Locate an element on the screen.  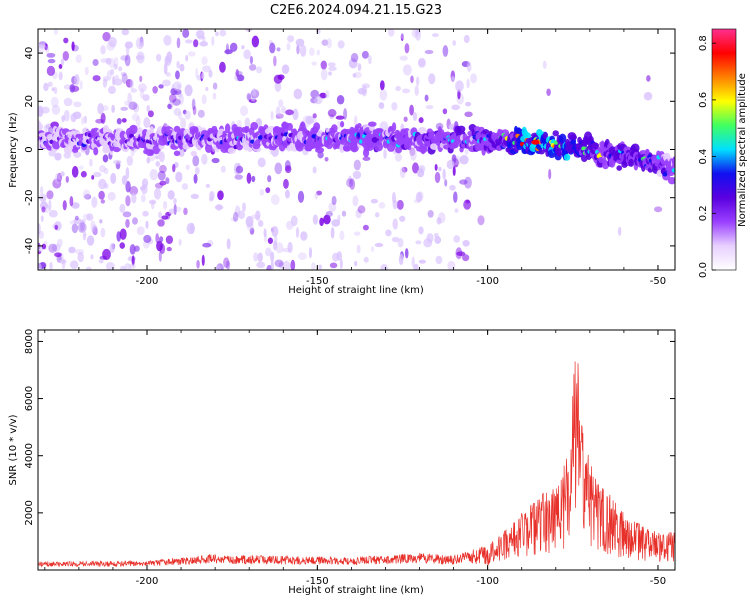
colorbar-label: Normalized spectral amplitude is located at coordinates (742, 150).